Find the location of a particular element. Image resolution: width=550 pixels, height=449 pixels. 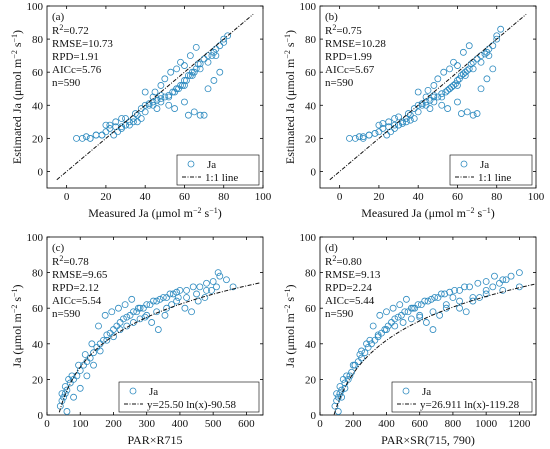

x-tick-label: 60 is located at coordinates (185, 197).